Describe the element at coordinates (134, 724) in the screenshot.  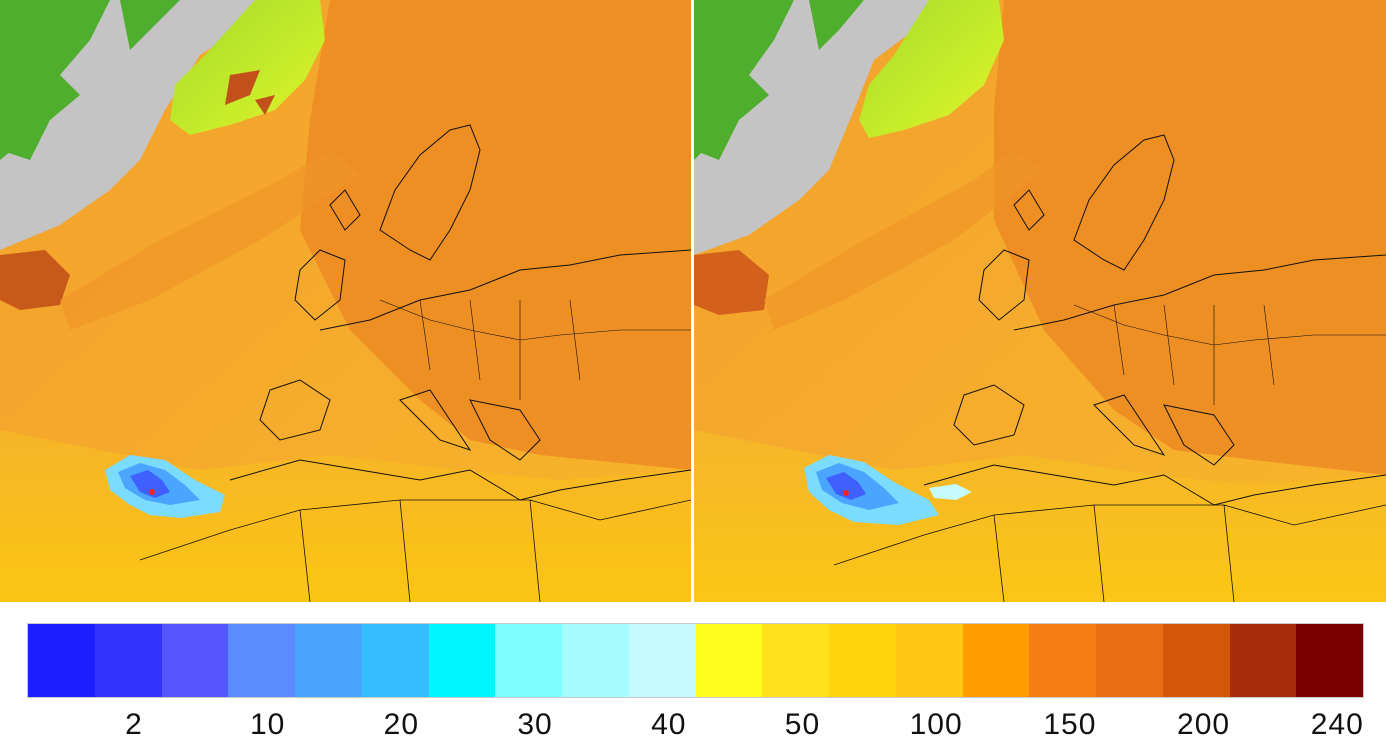
I see `colorbar-tick-label: 2` at that location.